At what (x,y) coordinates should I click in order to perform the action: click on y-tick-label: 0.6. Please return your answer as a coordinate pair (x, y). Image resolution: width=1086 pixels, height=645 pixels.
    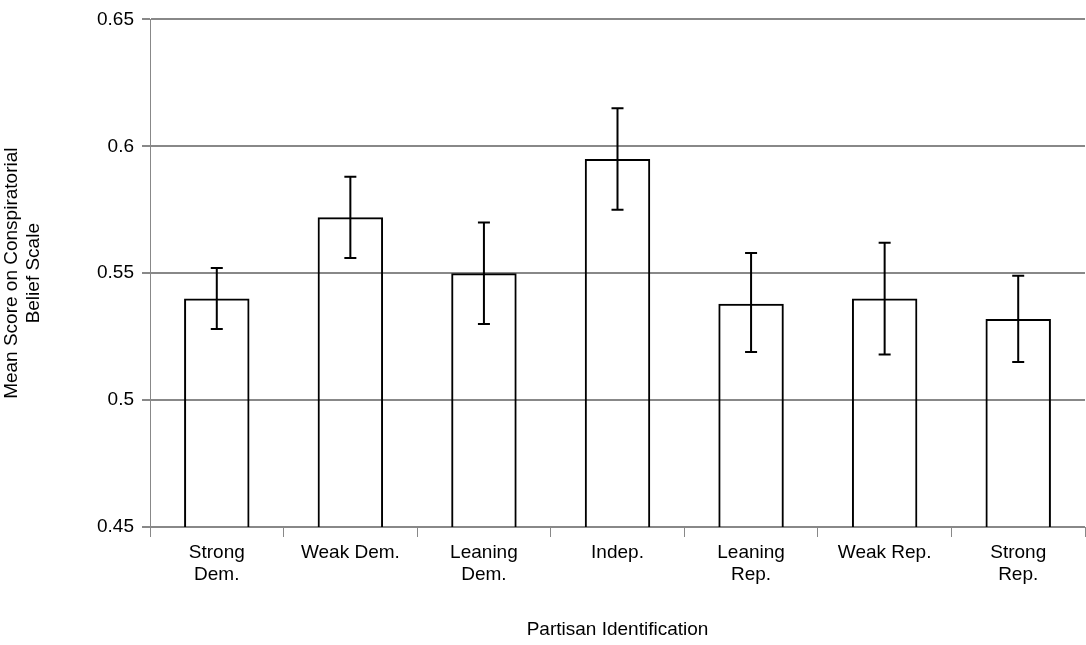
    Looking at the image, I should click on (120, 145).